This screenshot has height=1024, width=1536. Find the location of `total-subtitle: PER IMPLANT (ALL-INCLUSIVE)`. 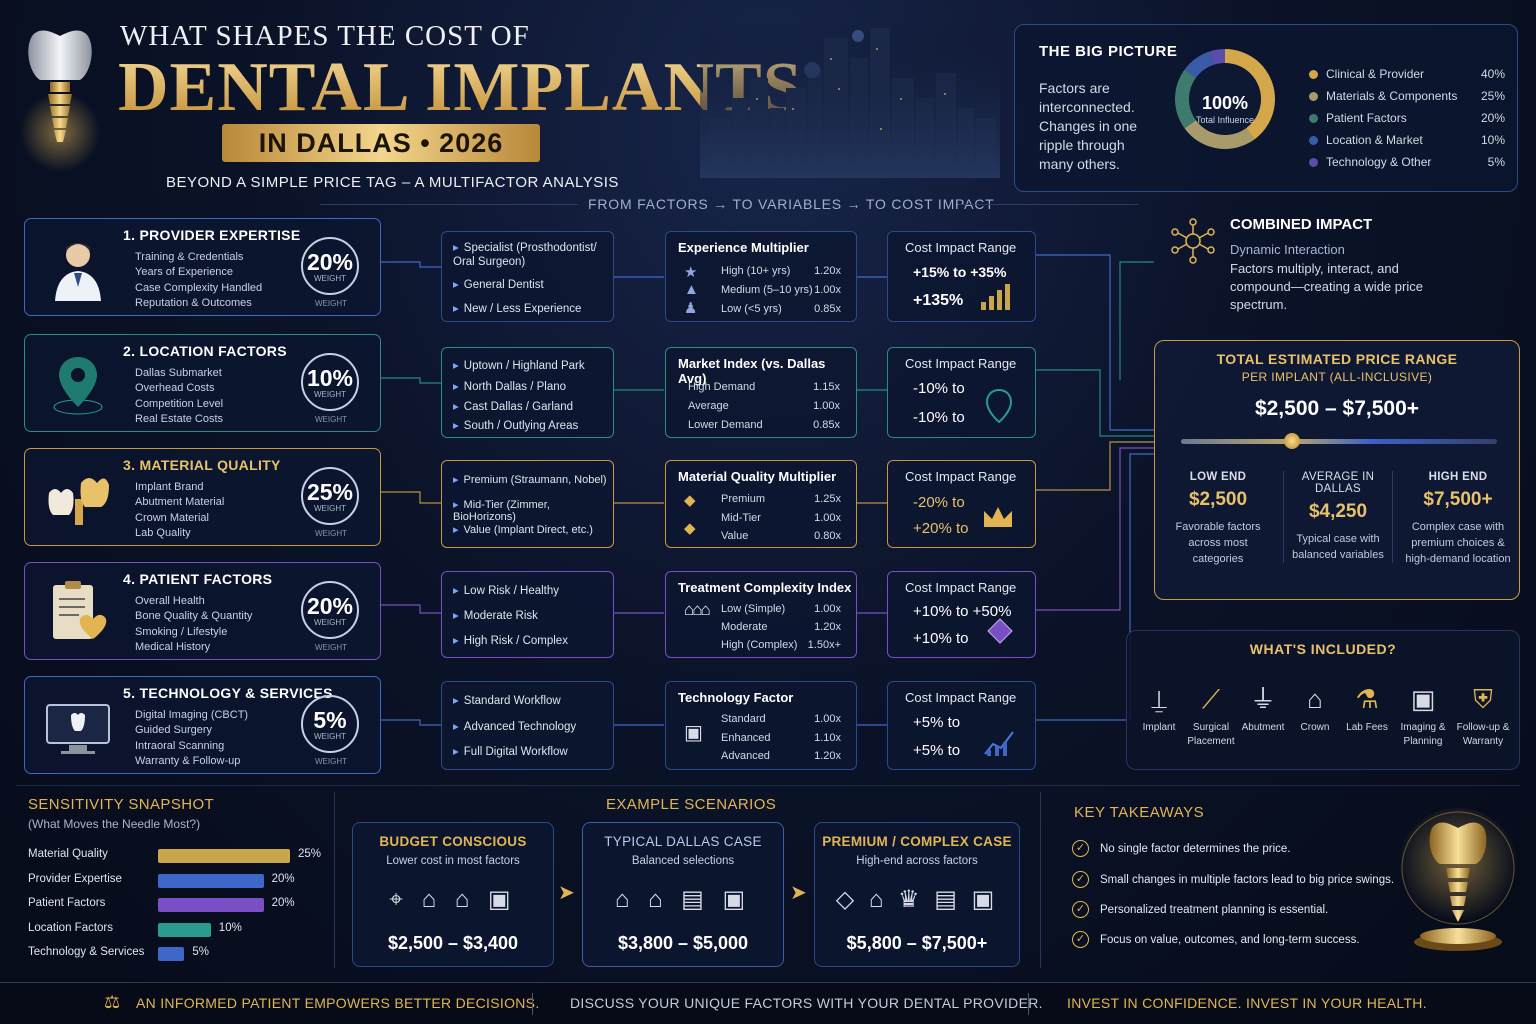

total-subtitle: PER IMPLANT (ALL-INCLUSIVE) is located at coordinates (1337, 377).